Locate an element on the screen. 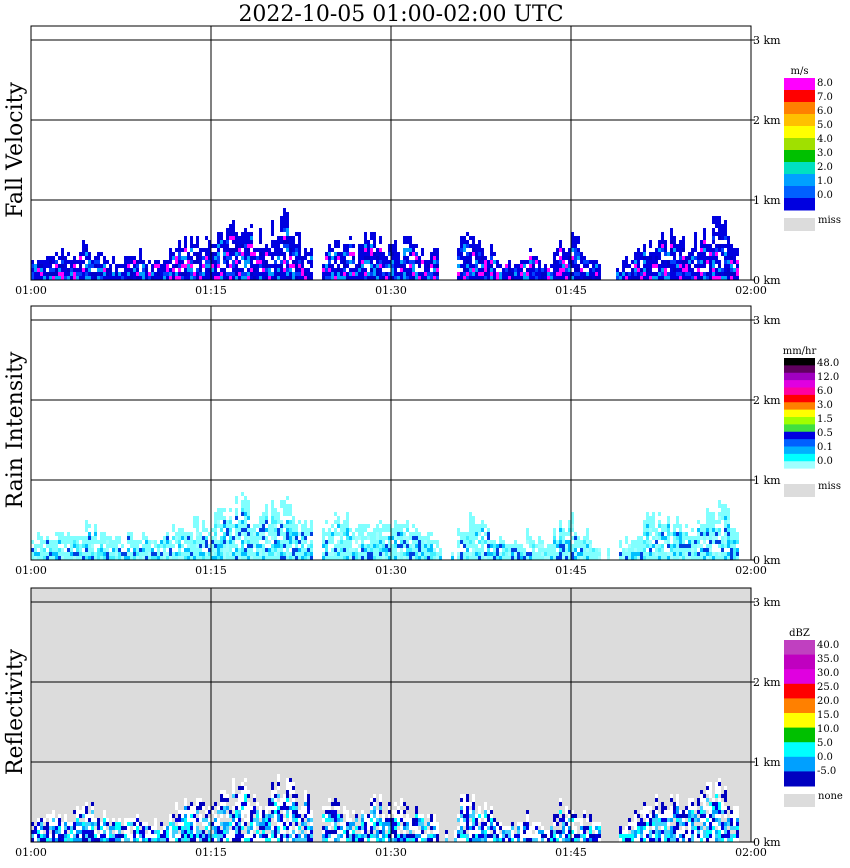  legend-label: 1.5 is located at coordinates (825, 419).